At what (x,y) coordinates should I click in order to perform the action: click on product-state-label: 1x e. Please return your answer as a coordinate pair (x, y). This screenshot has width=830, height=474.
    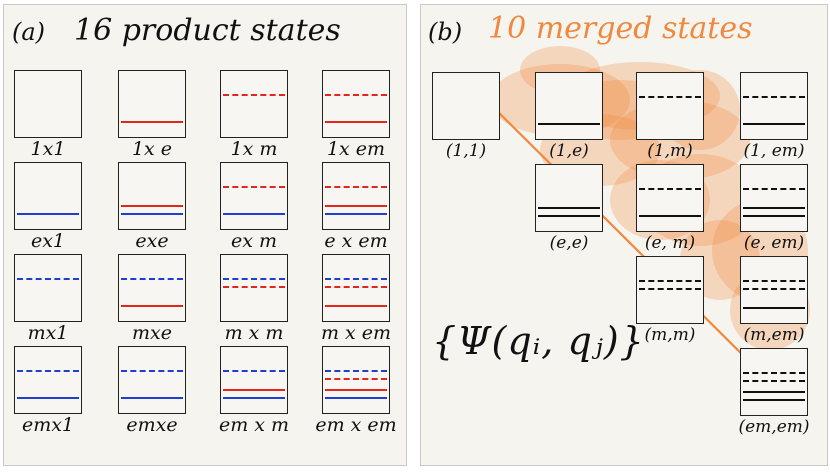
    Looking at the image, I should click on (152, 149).